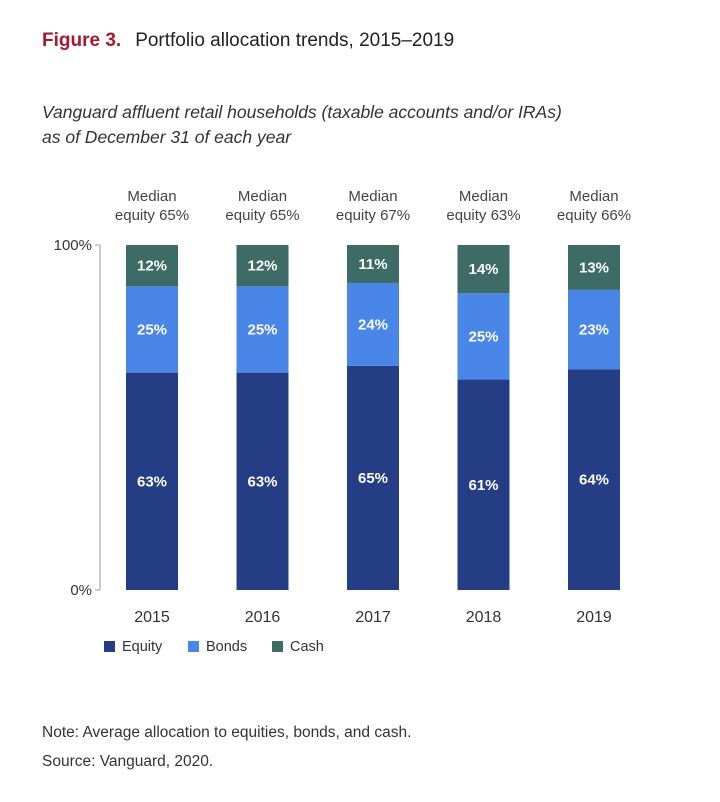 Image resolution: width=720 pixels, height=802 pixels. I want to click on data-label-cash-2016: 12%, so click(262, 266).